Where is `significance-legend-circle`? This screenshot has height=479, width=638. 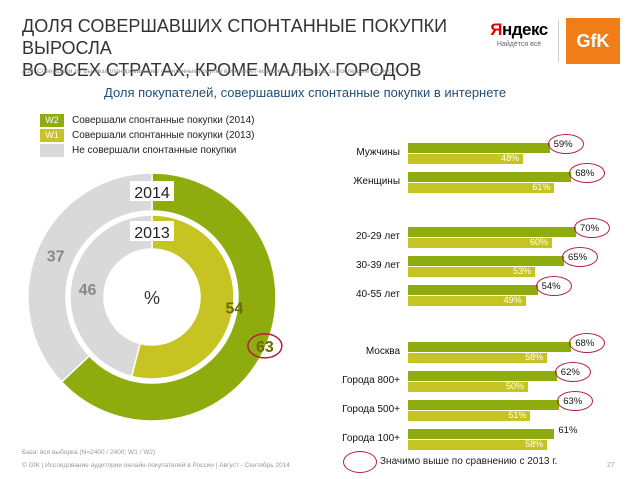 significance-legend-circle is located at coordinates (360, 462).